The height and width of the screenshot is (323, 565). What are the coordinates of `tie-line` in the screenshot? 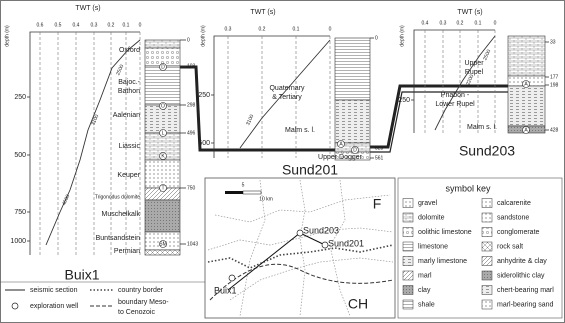 It's located at (439, 122).